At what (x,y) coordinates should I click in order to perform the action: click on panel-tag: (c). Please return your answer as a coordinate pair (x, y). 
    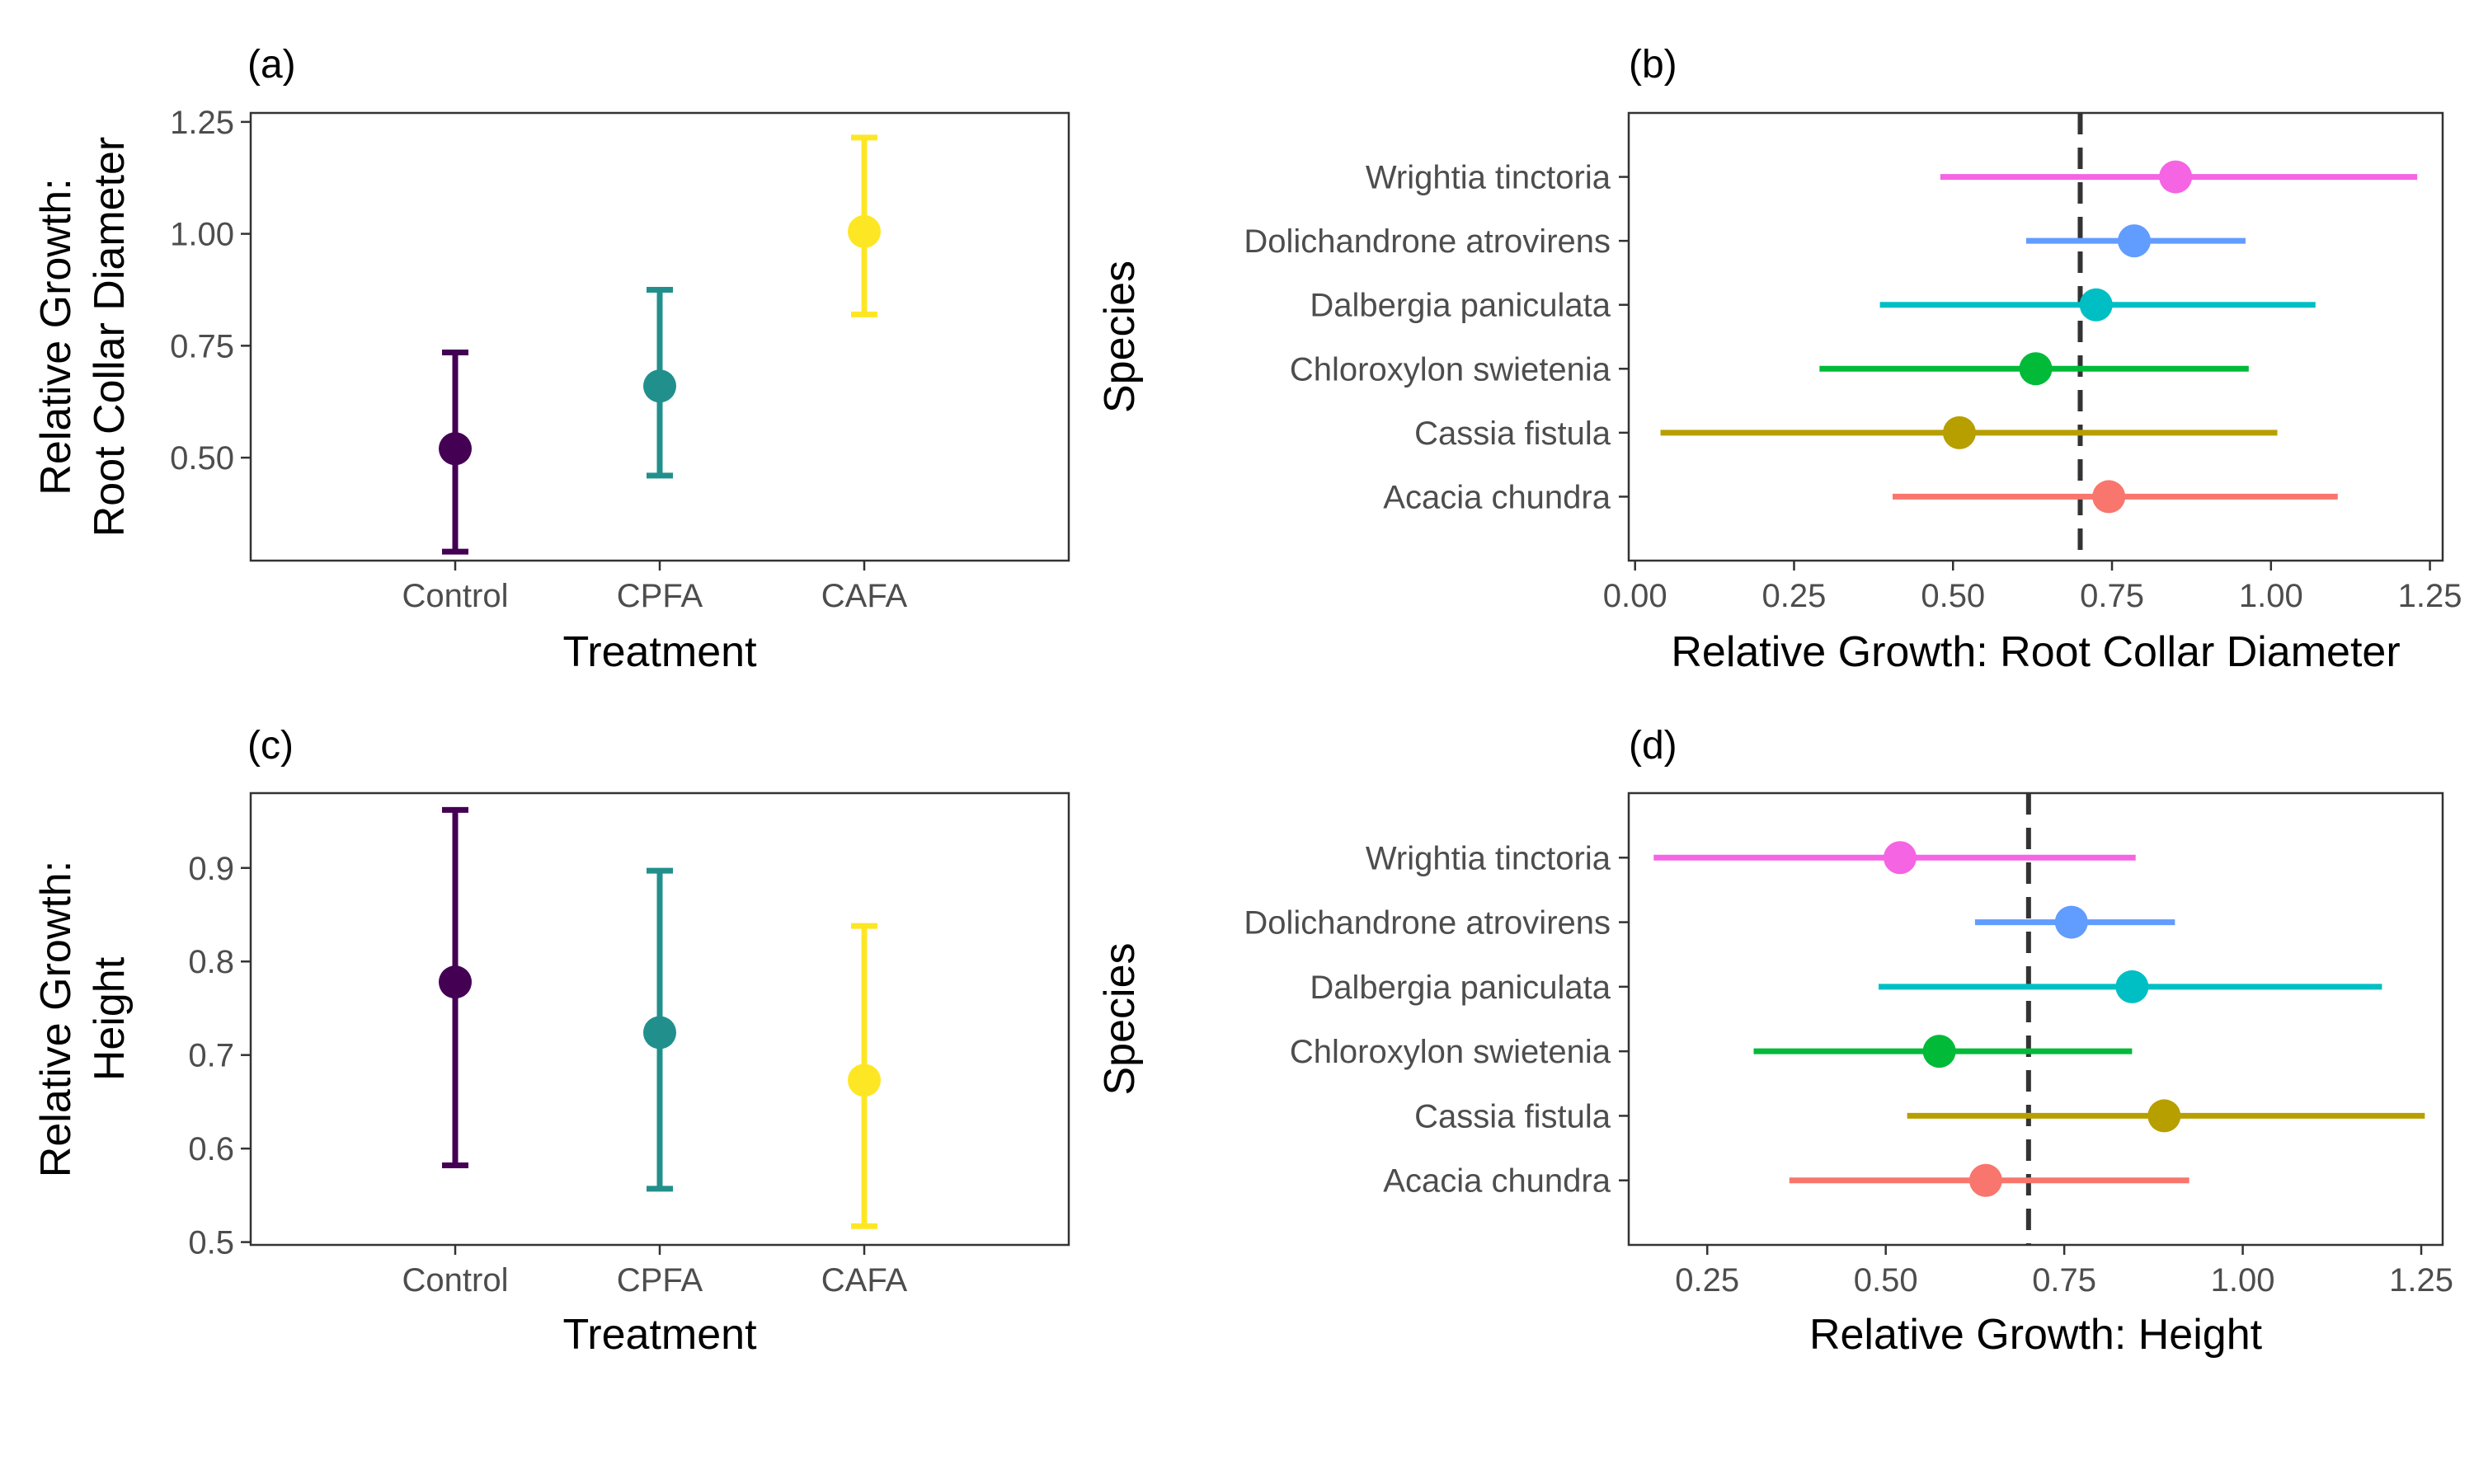
    Looking at the image, I should click on (270, 746).